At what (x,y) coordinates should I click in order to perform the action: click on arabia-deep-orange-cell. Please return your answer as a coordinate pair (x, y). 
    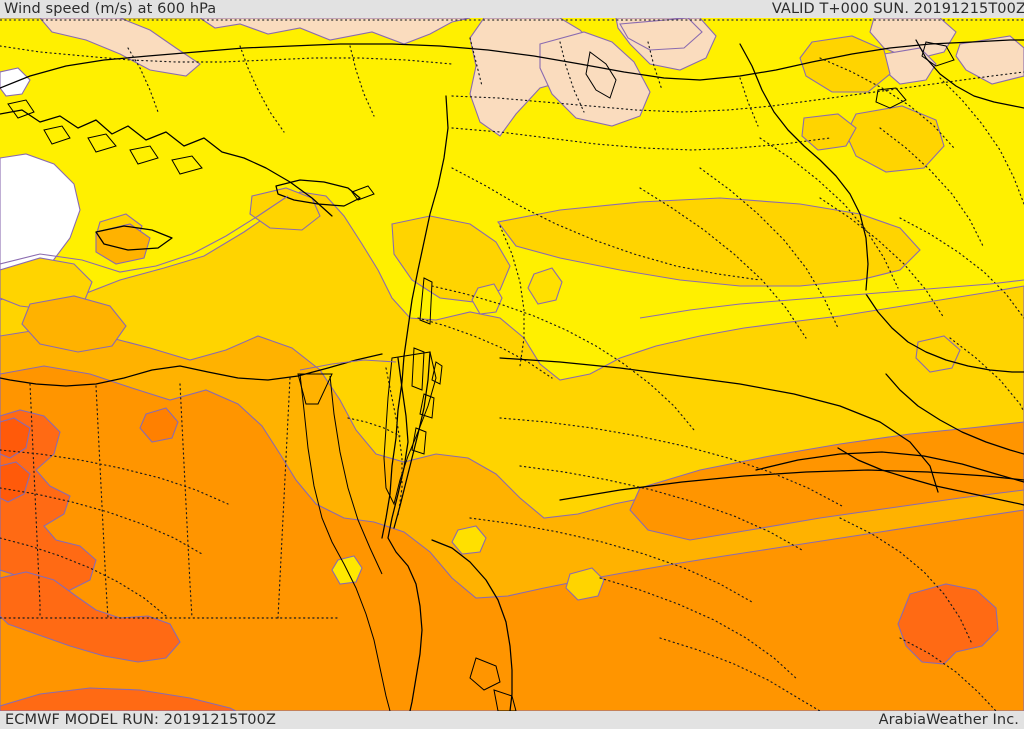
    Looking at the image, I should click on (948, 624).